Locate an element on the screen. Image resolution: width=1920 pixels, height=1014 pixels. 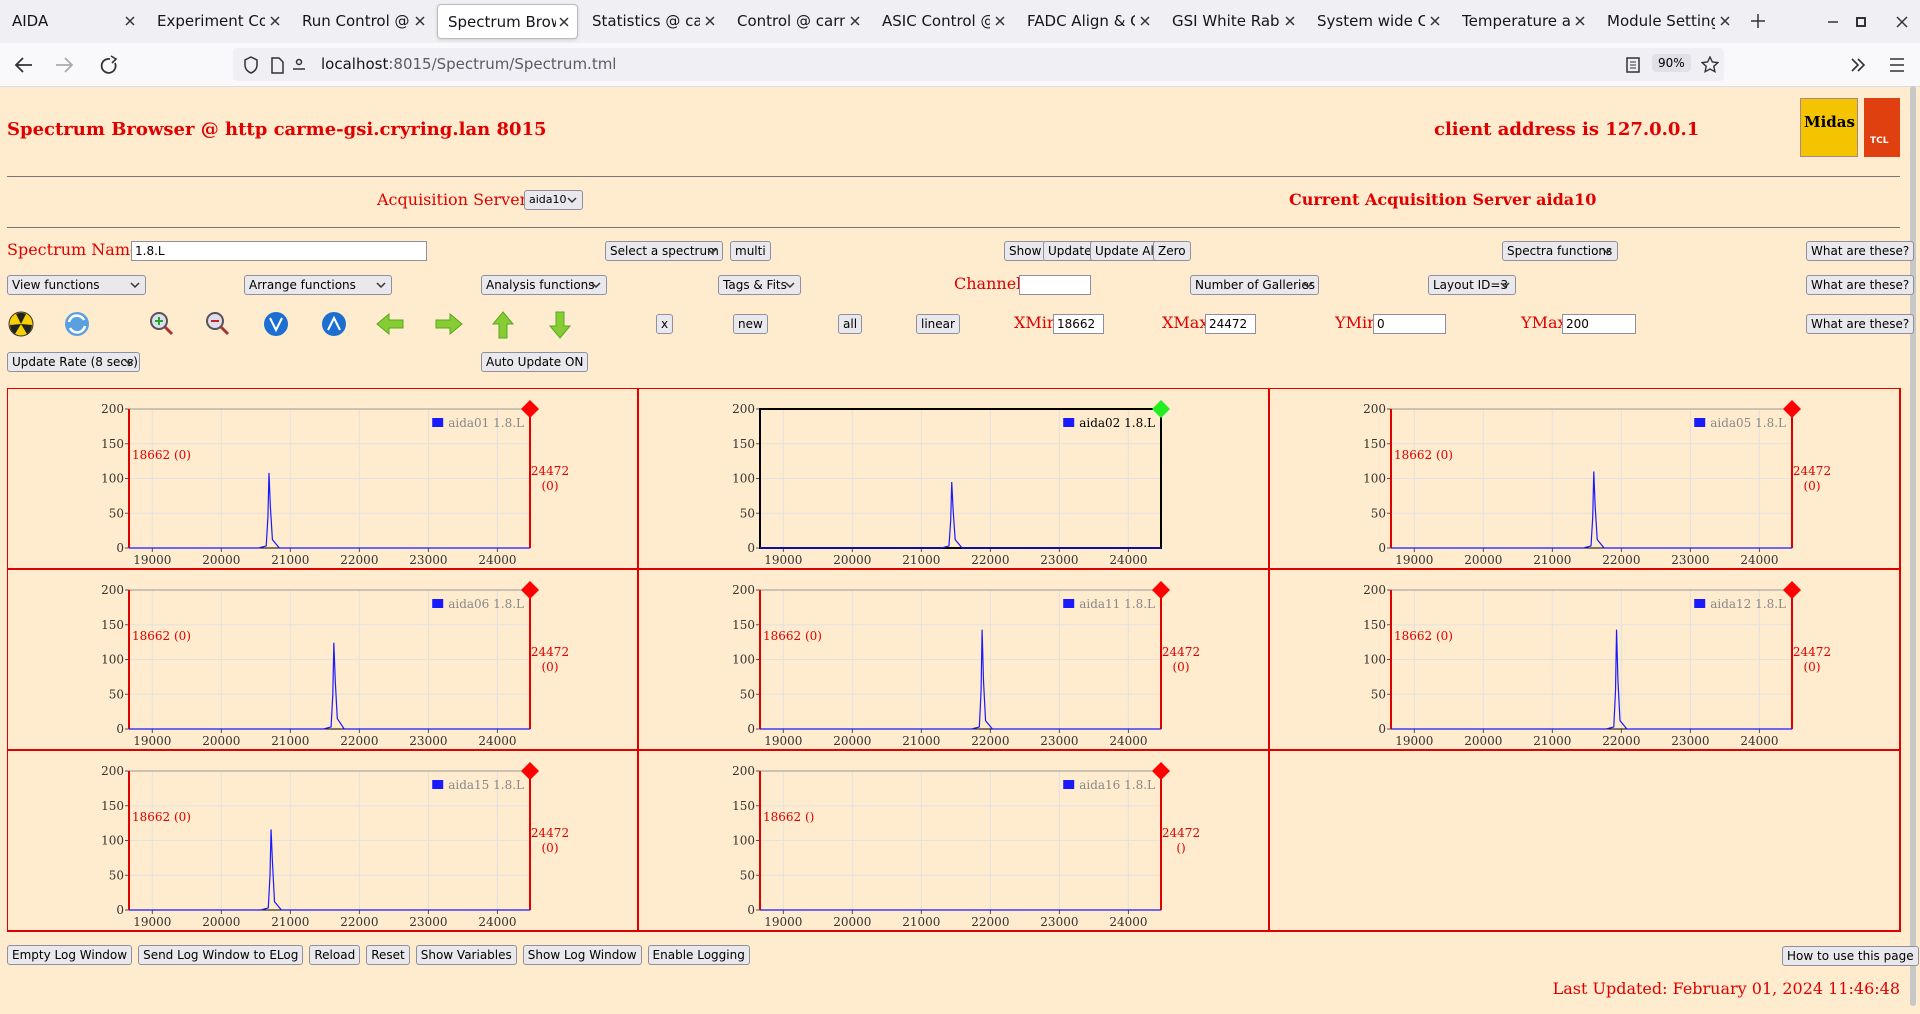
spectrum-name-input: 1.8.L is located at coordinates (279, 251).